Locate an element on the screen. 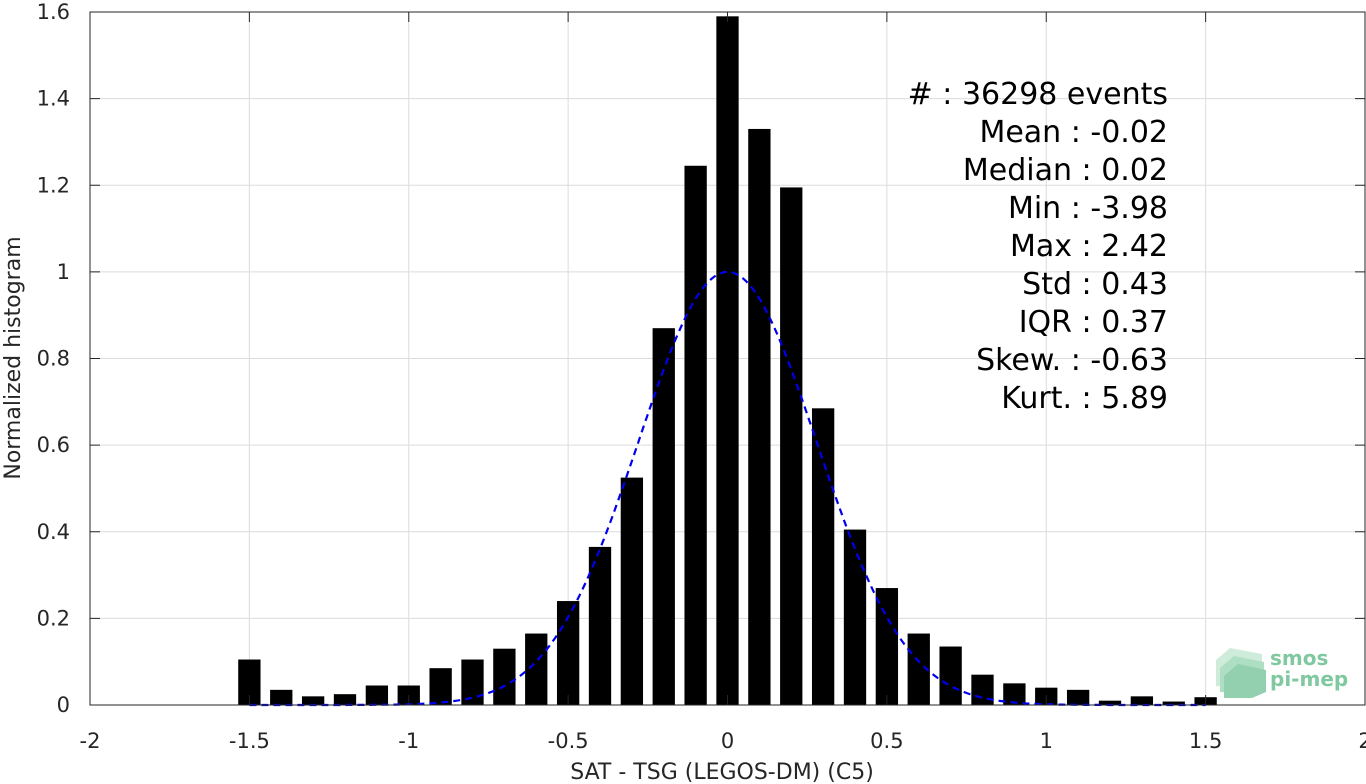 This screenshot has width=1366, height=784. y-tick-label: 0.6 is located at coordinates (53, 445).